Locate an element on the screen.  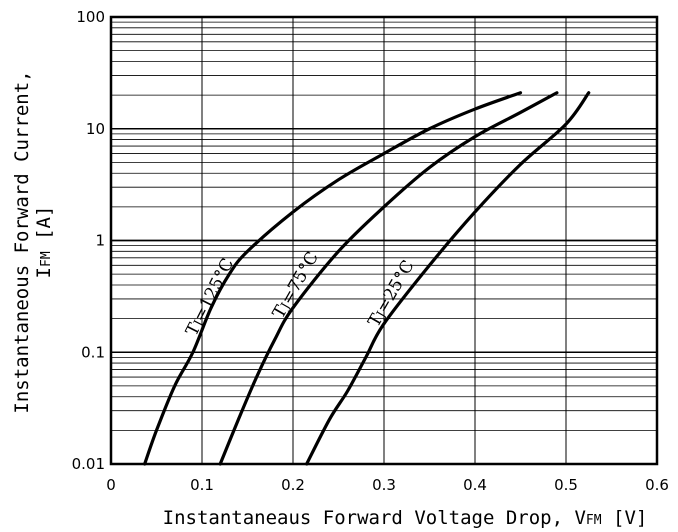
y-axis-title-line1: Instantaneous Forward Current, is located at coordinates (22, 241).